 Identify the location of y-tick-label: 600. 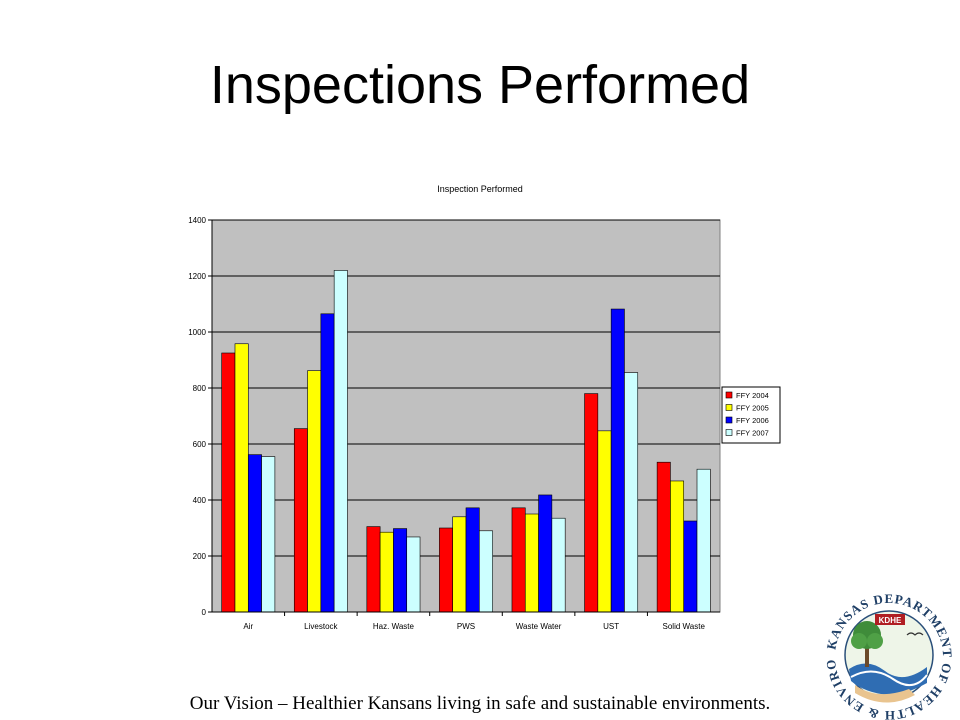
(200, 444).